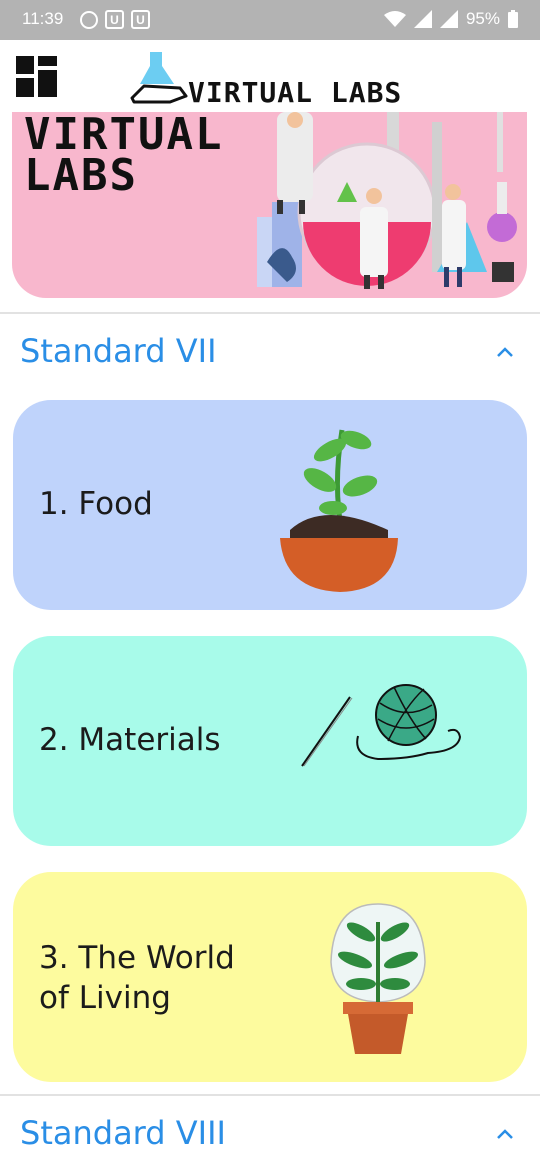  What do you see at coordinates (89, 19) in the screenshot?
I see `whatsapp-icon` at bounding box center [89, 19].